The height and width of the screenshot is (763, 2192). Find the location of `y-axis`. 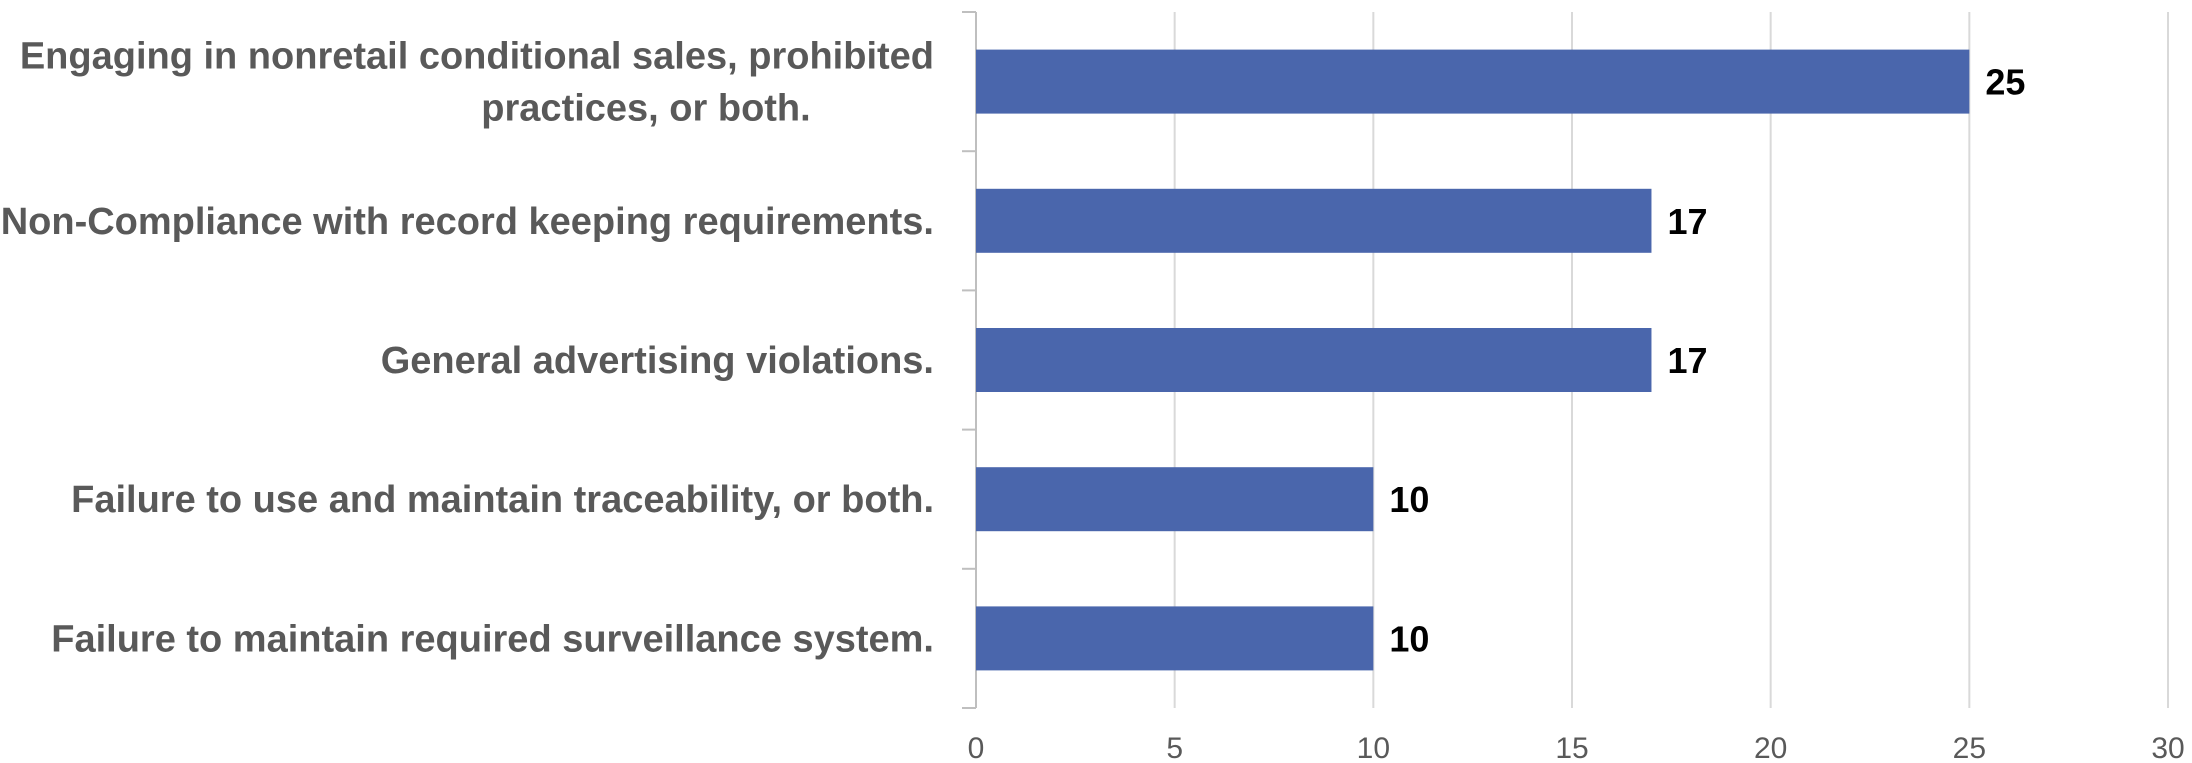

y-axis is located at coordinates (969, 360).